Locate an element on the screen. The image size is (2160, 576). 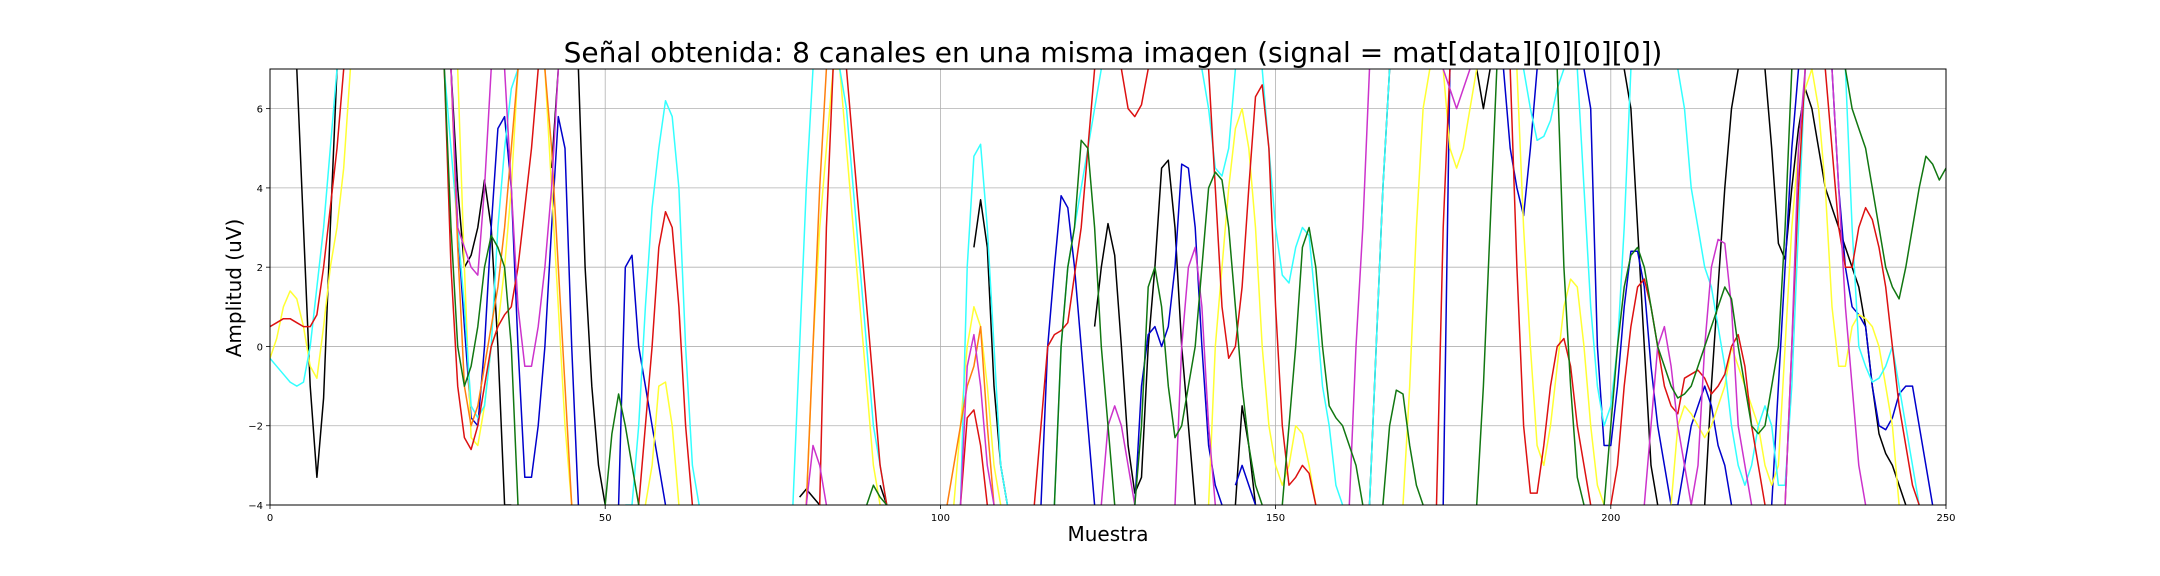
y-axis-title: Amplitud (uV) is located at coordinates (234, 288).